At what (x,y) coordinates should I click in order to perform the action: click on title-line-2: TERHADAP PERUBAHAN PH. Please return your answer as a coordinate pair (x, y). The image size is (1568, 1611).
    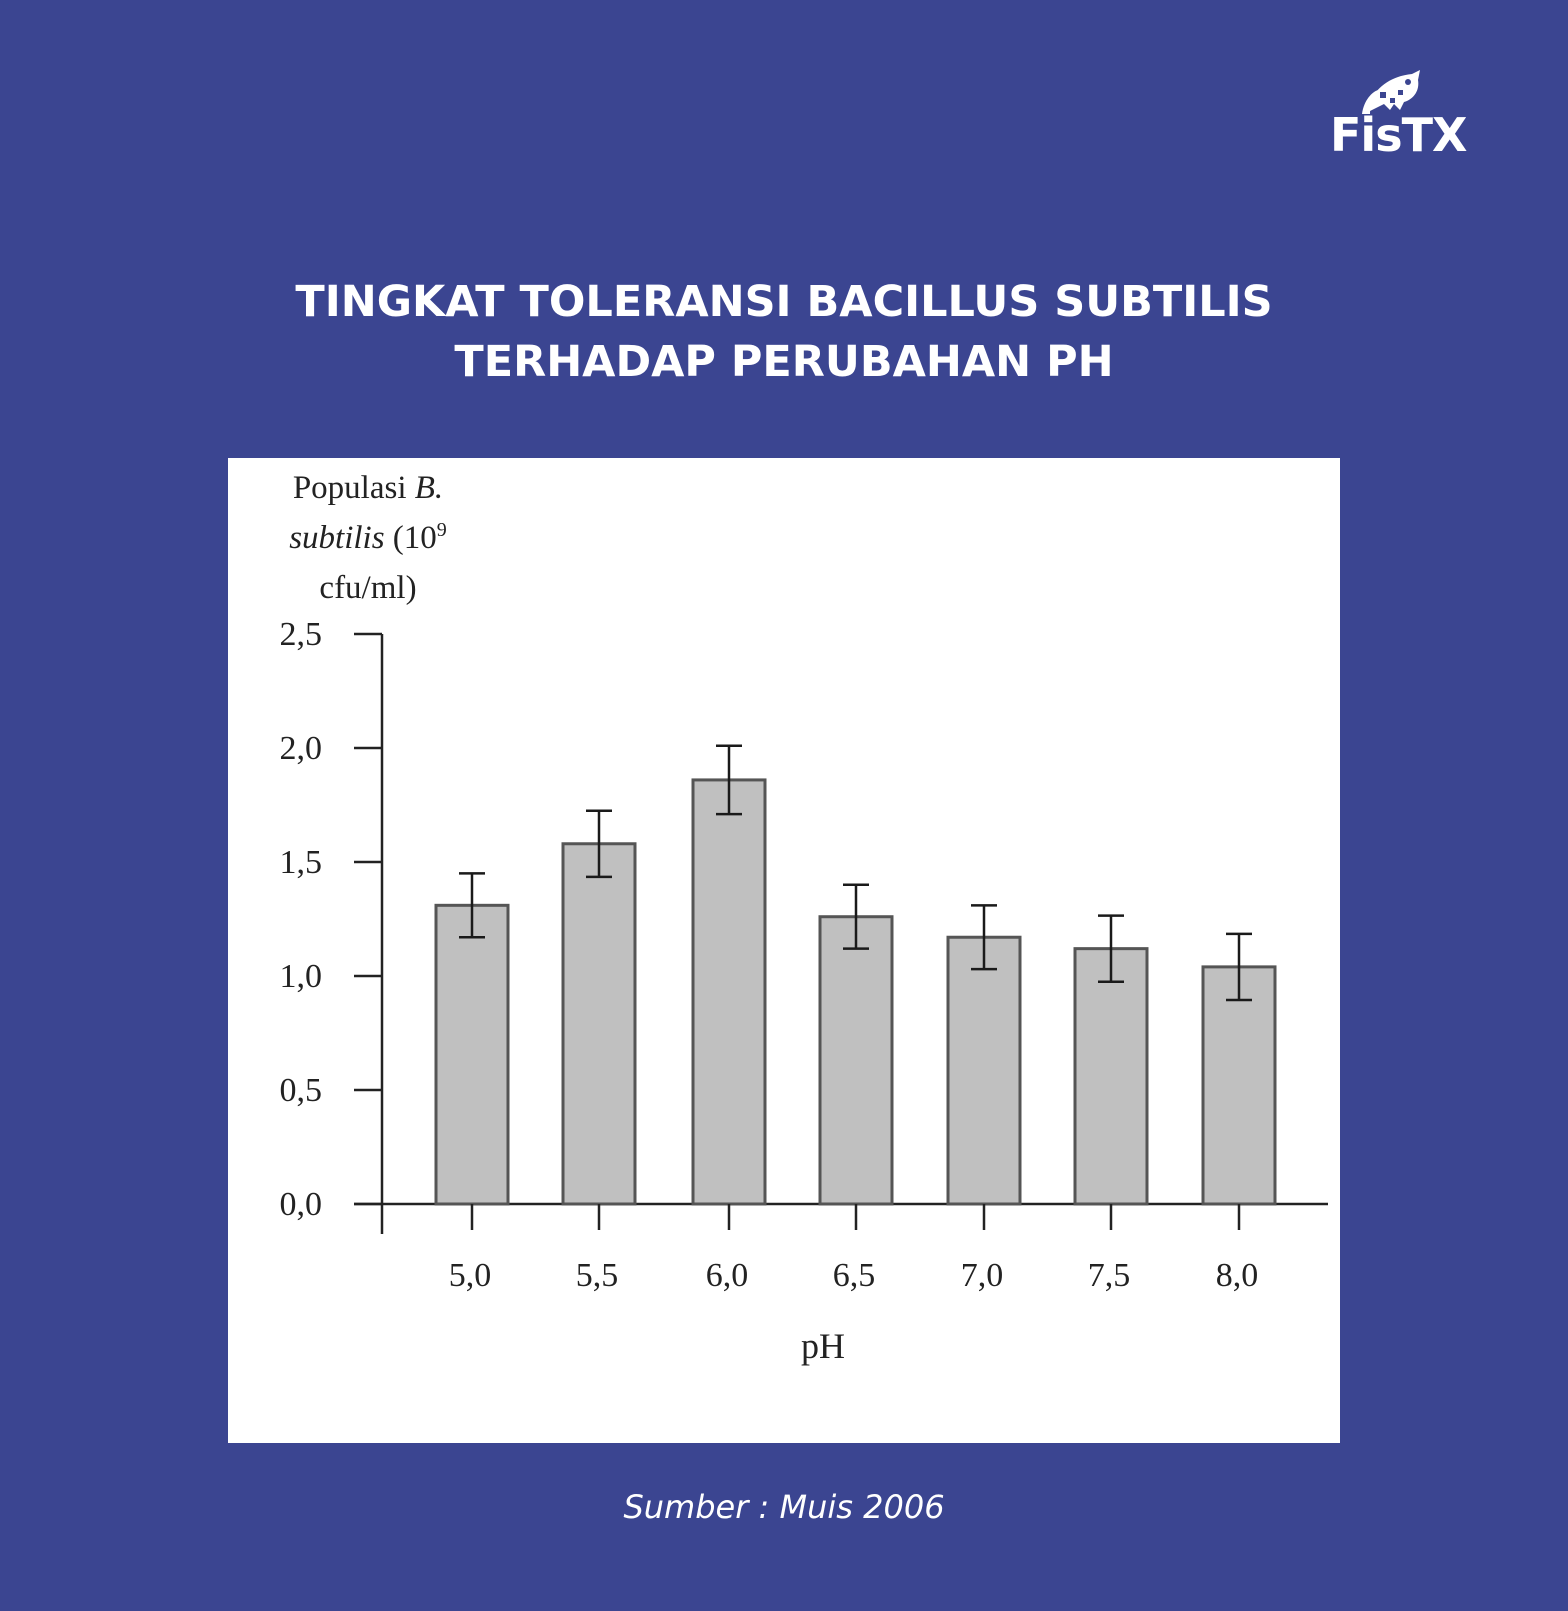
    Looking at the image, I should click on (784, 362).